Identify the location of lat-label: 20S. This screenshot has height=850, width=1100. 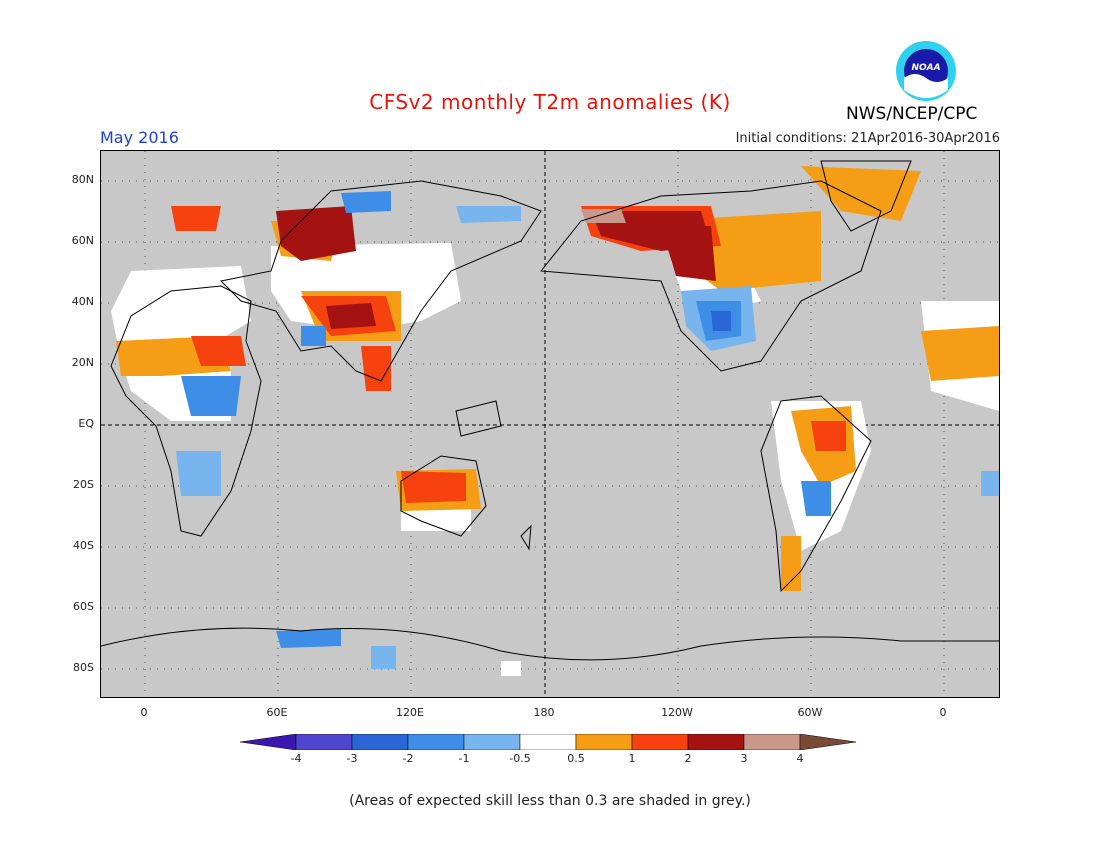
(83, 484).